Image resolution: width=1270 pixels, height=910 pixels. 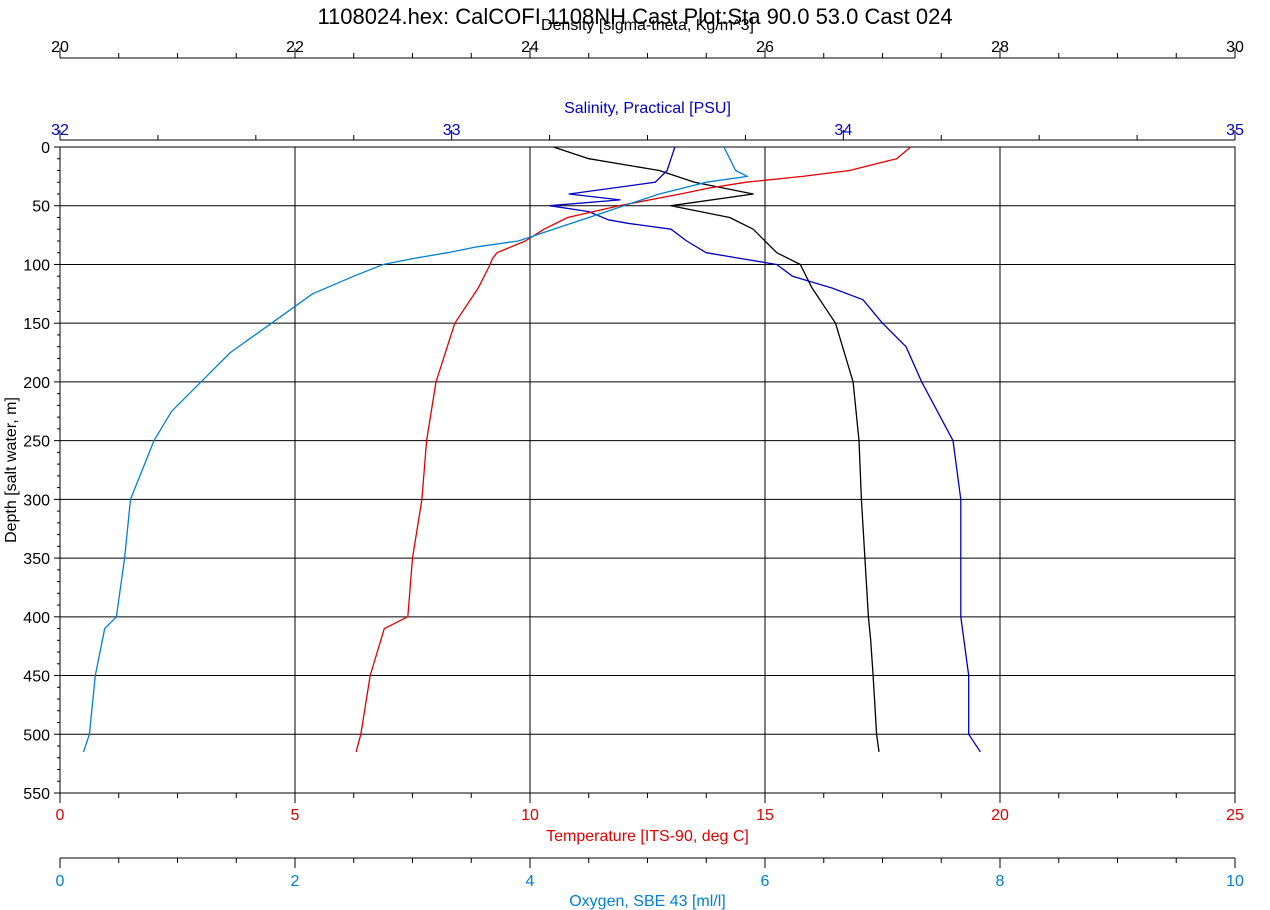 What do you see at coordinates (530, 815) in the screenshot?
I see `temperature-tick-label: 10` at bounding box center [530, 815].